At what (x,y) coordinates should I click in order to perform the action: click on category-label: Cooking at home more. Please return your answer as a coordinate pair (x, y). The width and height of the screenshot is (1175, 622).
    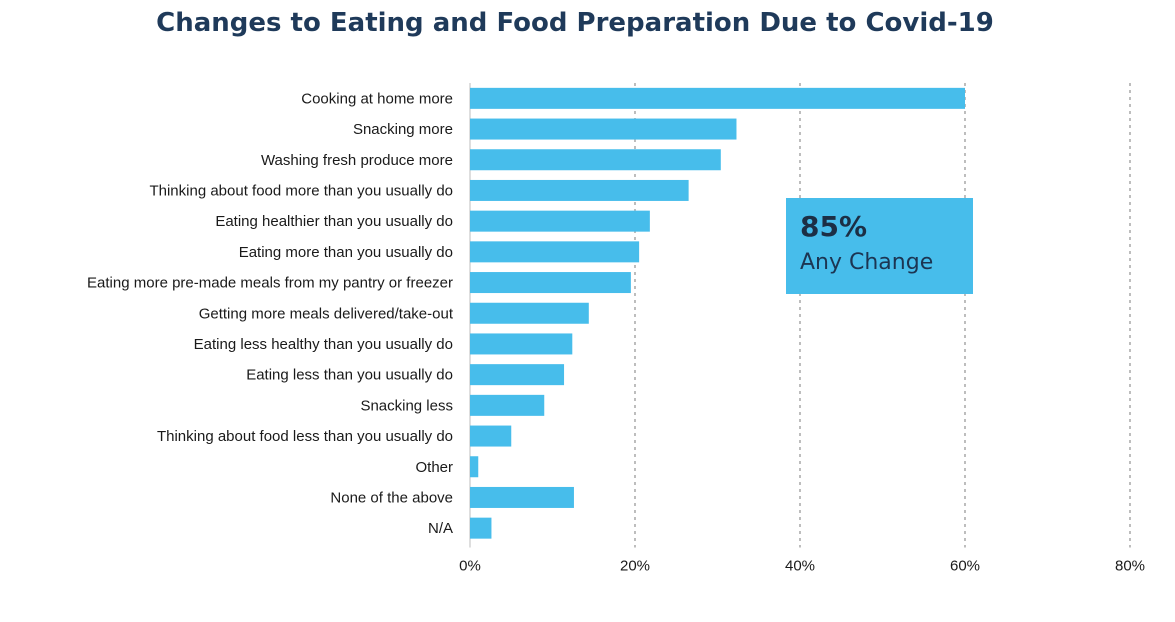
    Looking at the image, I should click on (377, 98).